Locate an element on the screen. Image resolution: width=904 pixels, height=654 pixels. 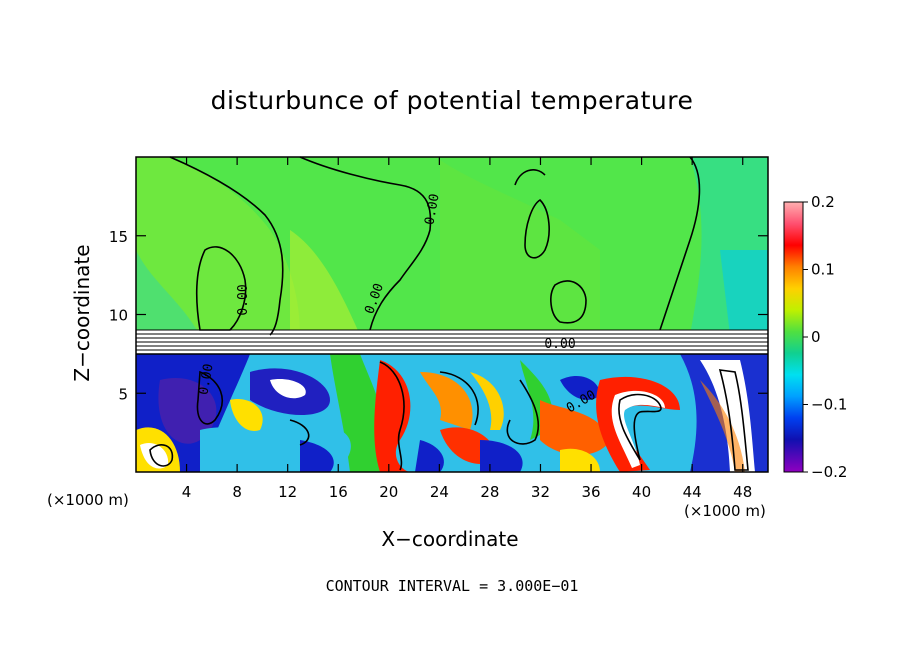
x-axis-label: X−coordinate is located at coordinates (450, 539).